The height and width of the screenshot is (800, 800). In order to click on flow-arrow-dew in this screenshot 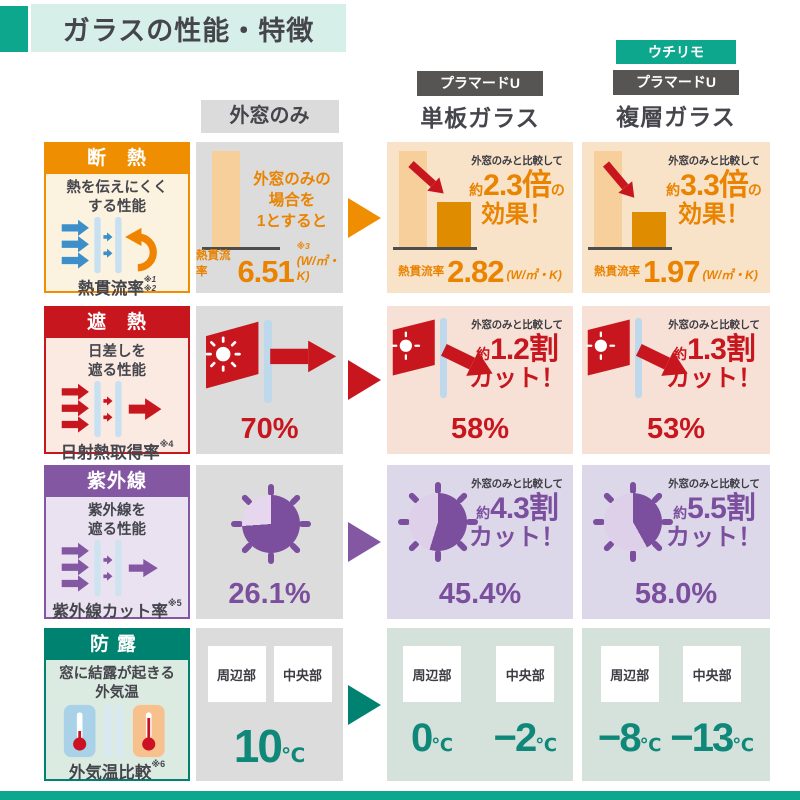, I will do `click(364, 704)`.